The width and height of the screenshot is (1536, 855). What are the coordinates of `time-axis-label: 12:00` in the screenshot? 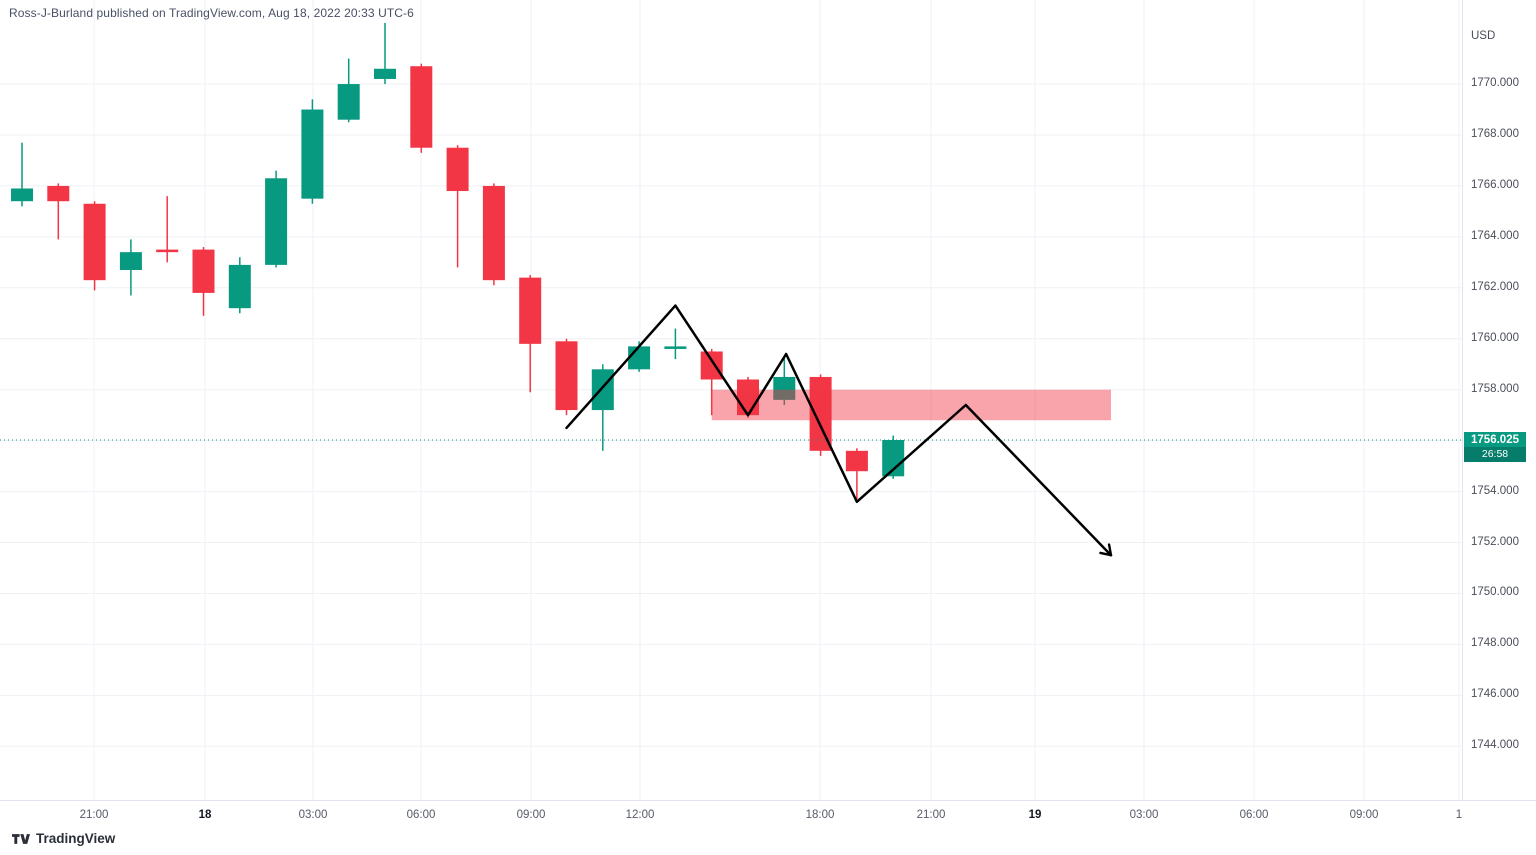 It's located at (640, 815).